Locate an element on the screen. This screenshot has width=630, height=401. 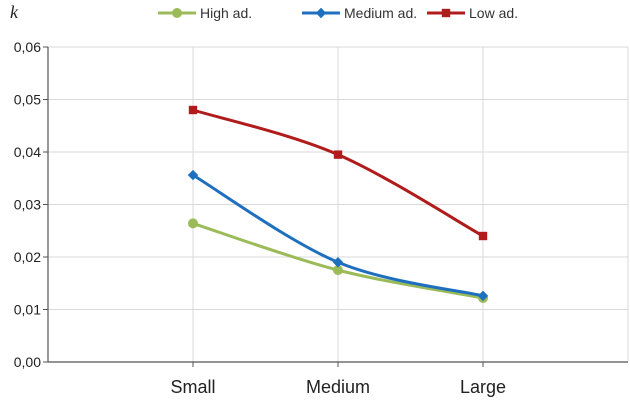
x-axis-ticks: Small Medium Large is located at coordinates (338, 379).